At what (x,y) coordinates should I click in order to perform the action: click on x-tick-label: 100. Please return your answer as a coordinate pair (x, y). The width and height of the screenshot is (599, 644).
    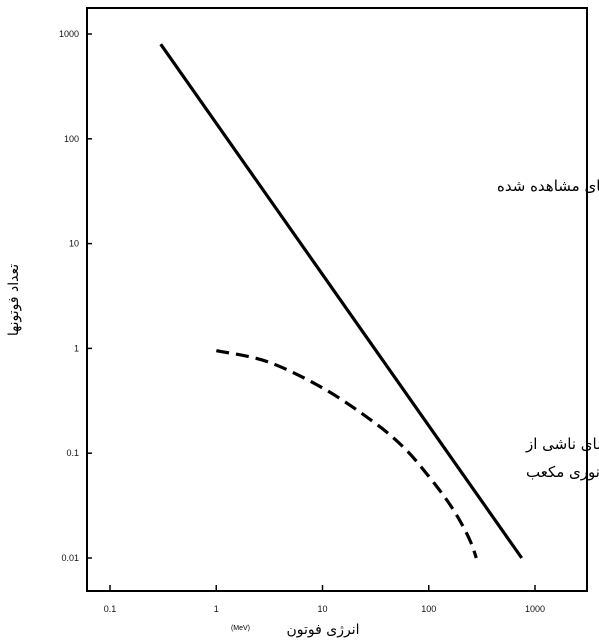
    Looking at the image, I should click on (428, 609).